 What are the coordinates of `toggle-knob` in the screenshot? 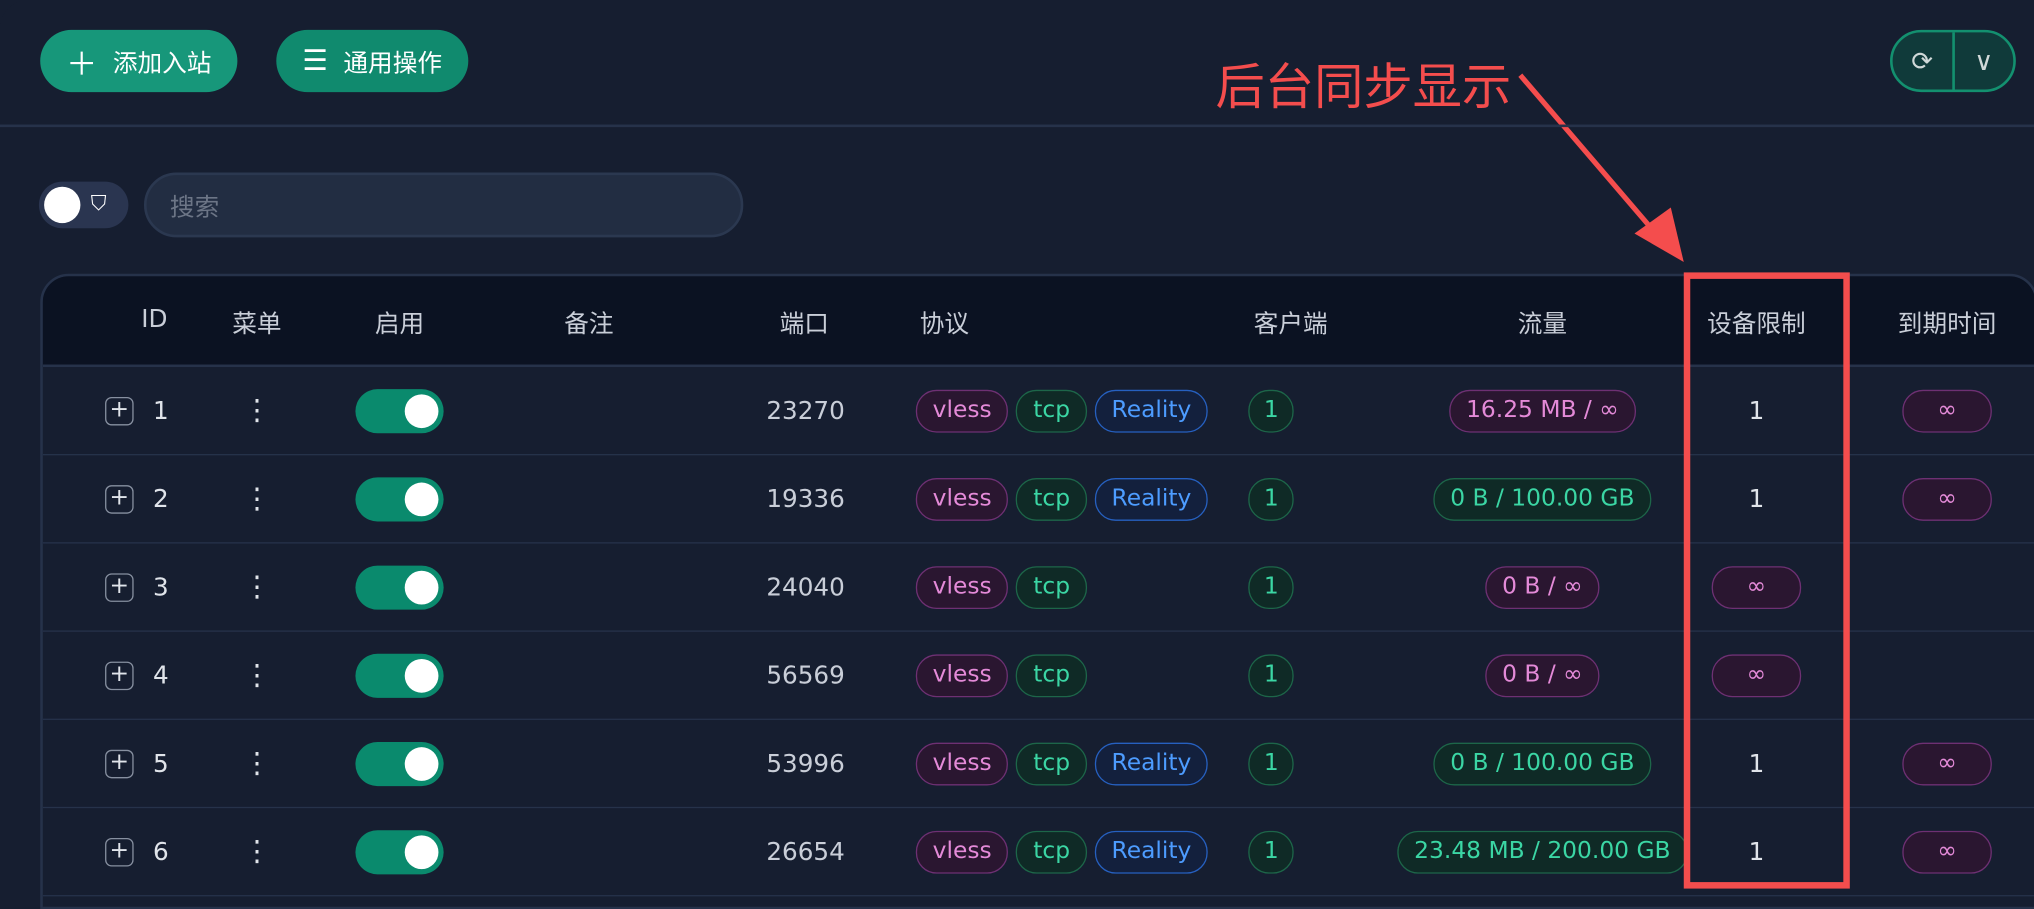 It's located at (62, 205).